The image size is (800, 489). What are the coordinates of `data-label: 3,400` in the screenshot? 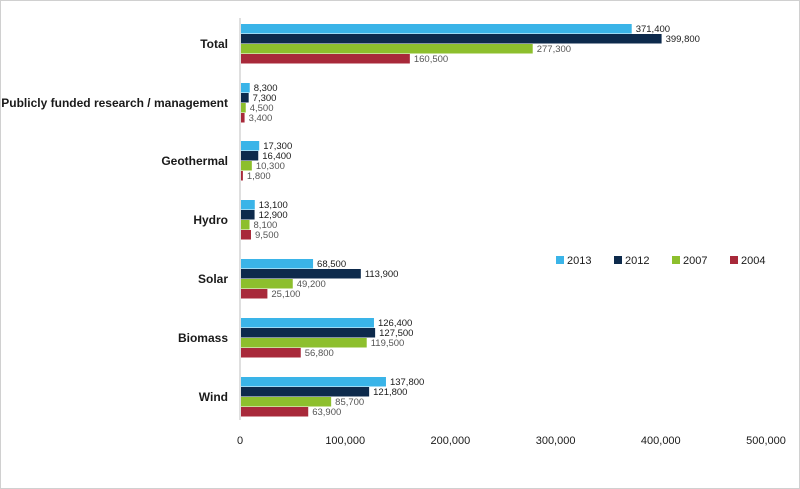 It's located at (261, 118).